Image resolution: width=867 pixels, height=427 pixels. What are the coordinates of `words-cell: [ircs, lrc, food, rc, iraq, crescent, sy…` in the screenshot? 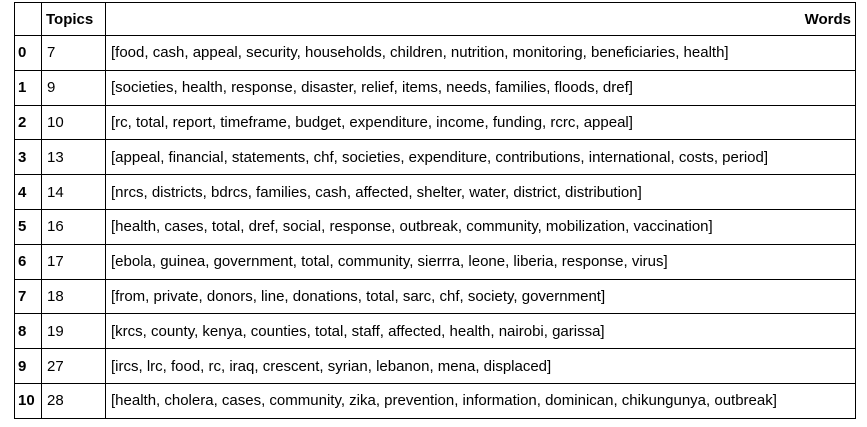 It's located at (480, 366).